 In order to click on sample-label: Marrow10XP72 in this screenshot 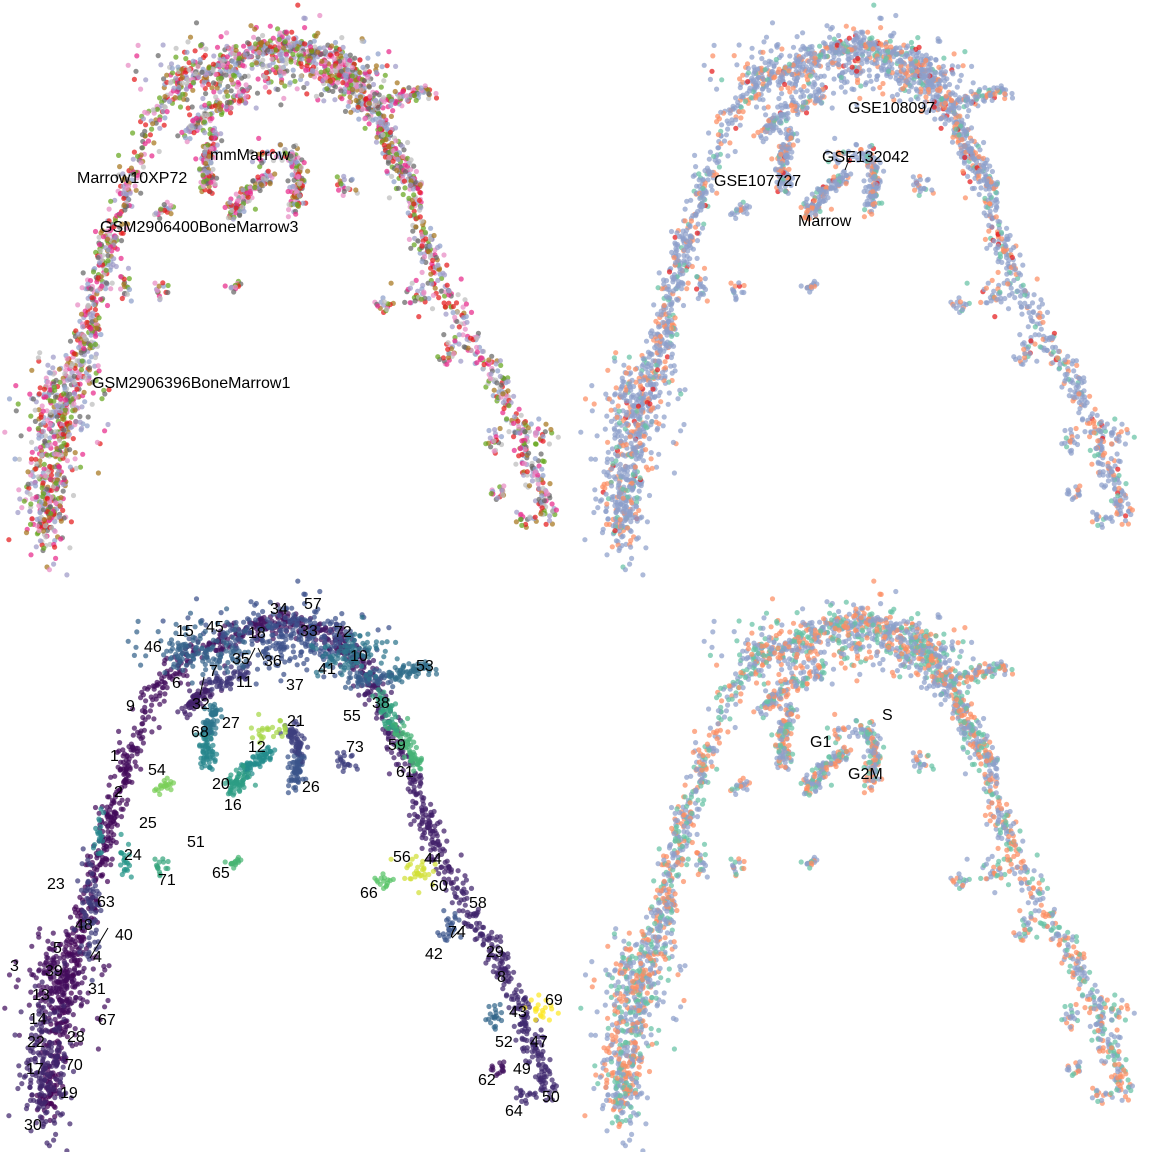, I will do `click(132, 178)`.